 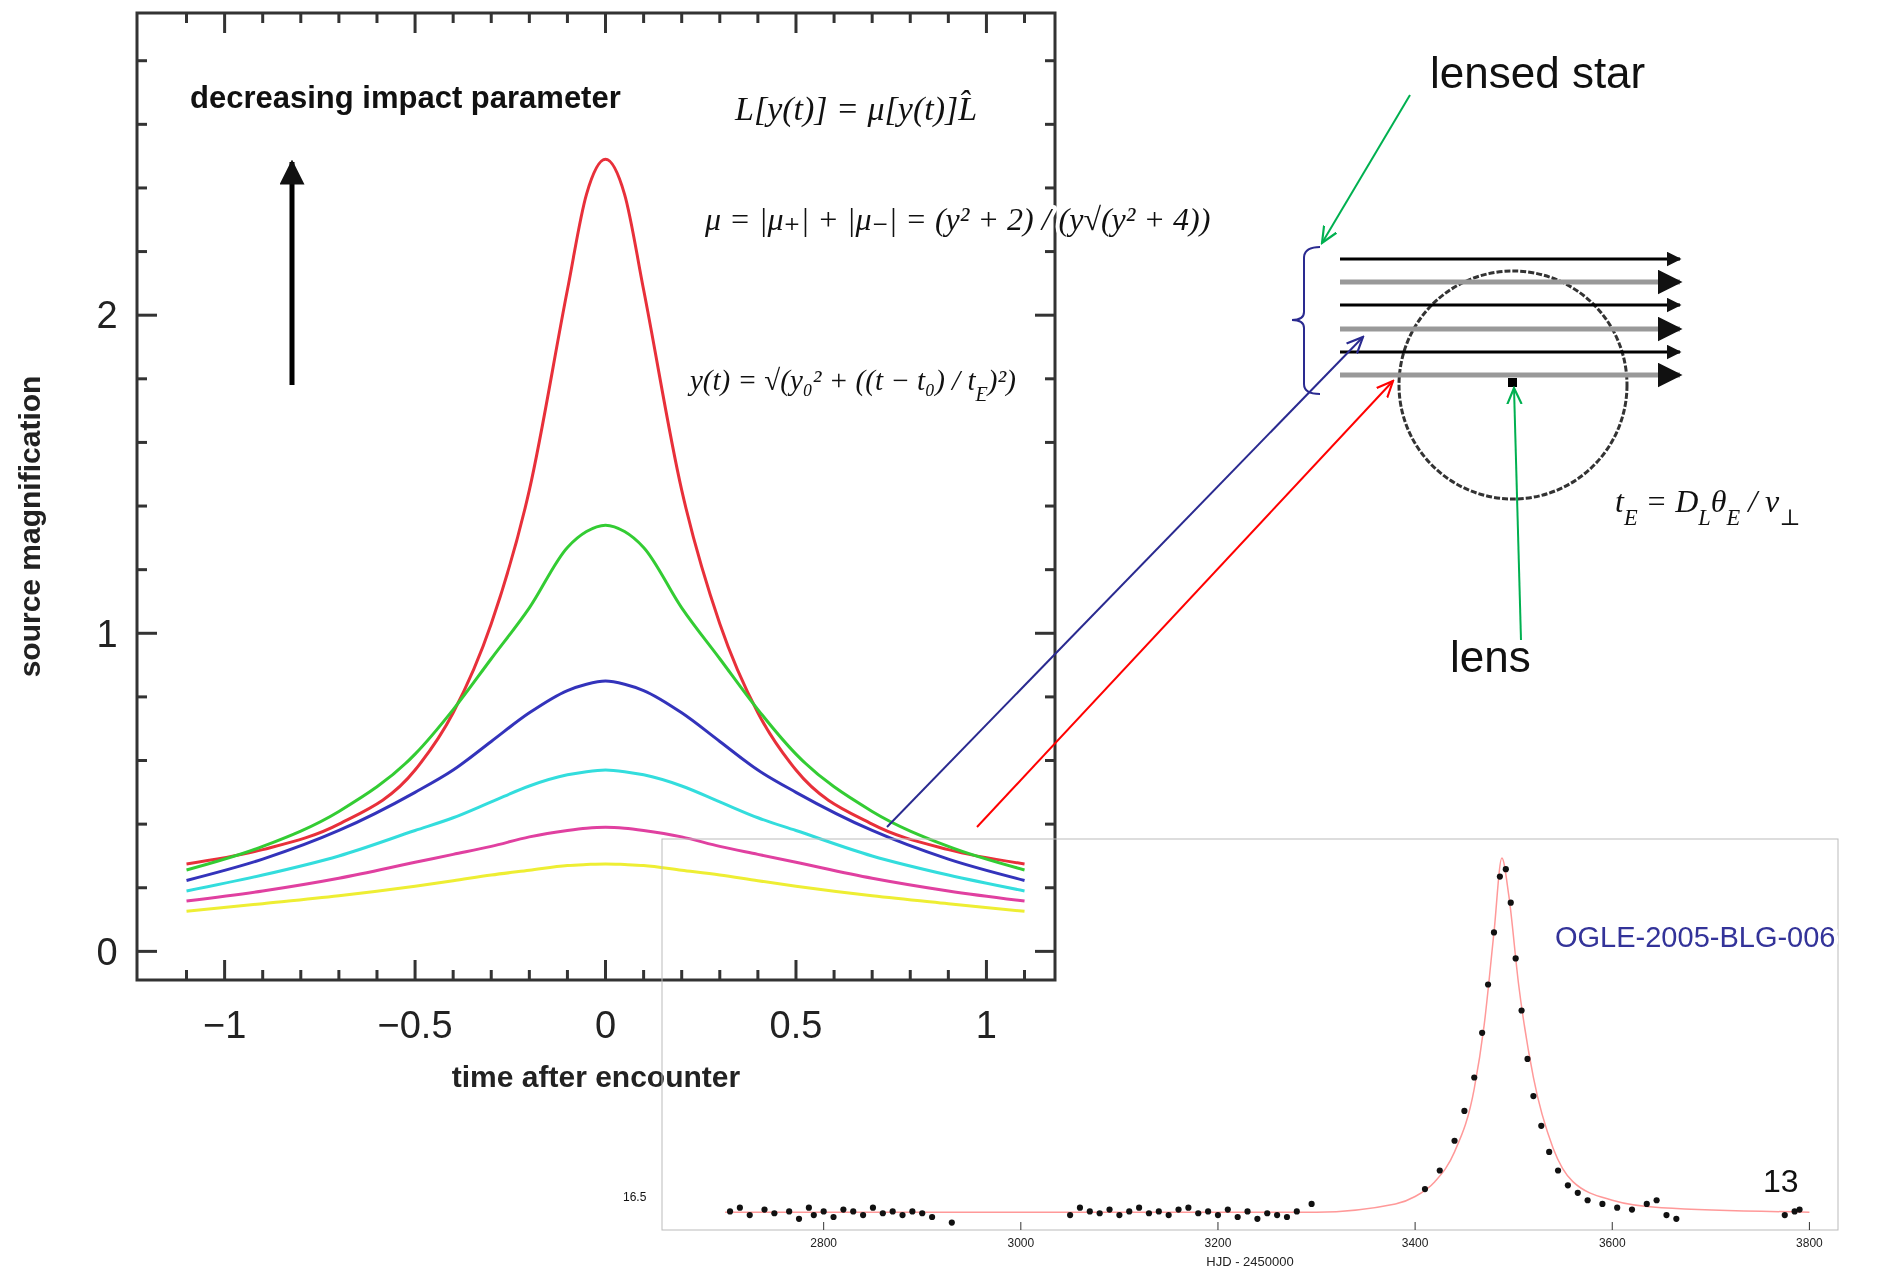 I want to click on x-tick-label: 1, so click(x=986, y=1025).